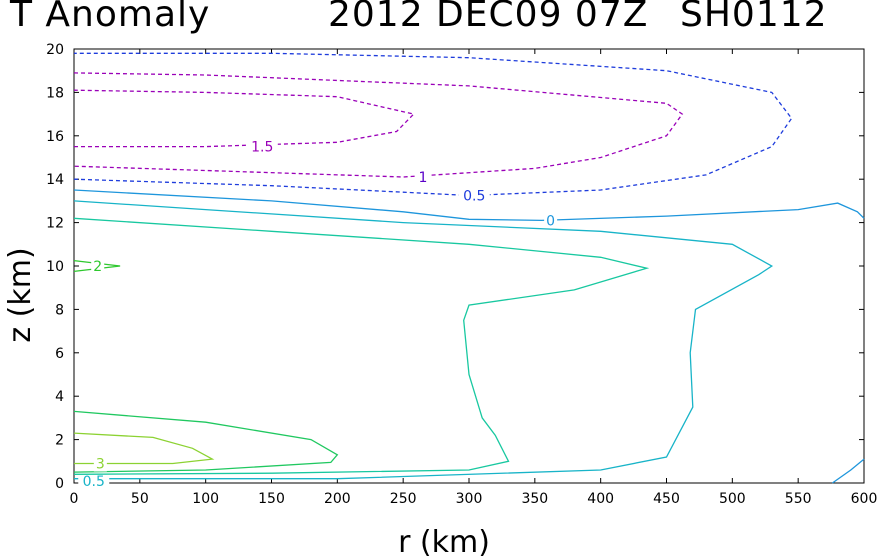 The width and height of the screenshot is (879, 558). Describe the element at coordinates (59, 310) in the screenshot. I see `y-tick-label: 8` at that location.